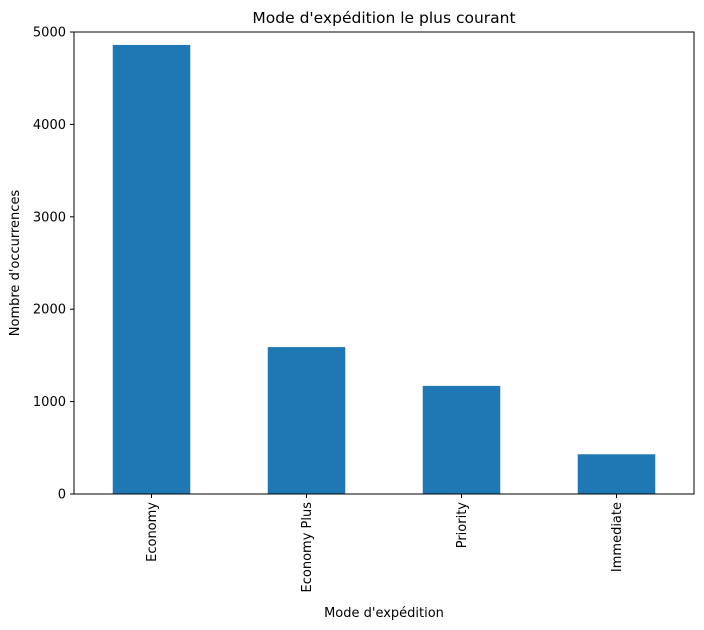  I want to click on y-tick-label: 3000, so click(49, 217).